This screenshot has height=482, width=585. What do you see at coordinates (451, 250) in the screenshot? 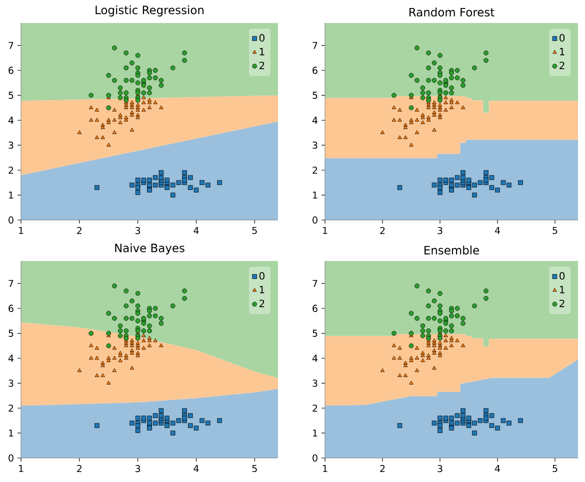
I see `chart-title: Ensemble` at bounding box center [451, 250].